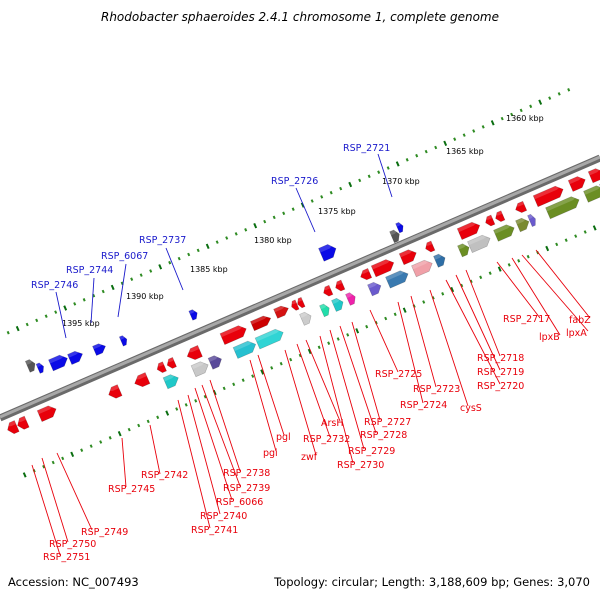  Describe the element at coordinates (465, 151) in the screenshot. I see `kbp-label: 1365 kbp` at that location.